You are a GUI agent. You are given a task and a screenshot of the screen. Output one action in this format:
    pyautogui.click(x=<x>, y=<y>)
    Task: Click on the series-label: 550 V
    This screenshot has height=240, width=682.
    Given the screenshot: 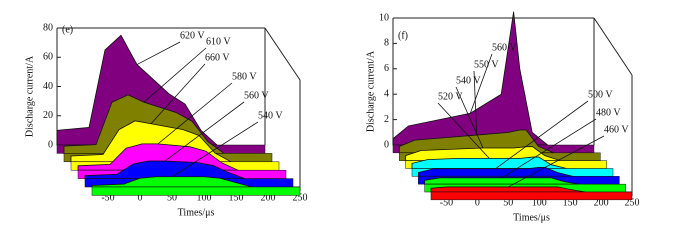 What is the action you would take?
    pyautogui.click(x=486, y=64)
    